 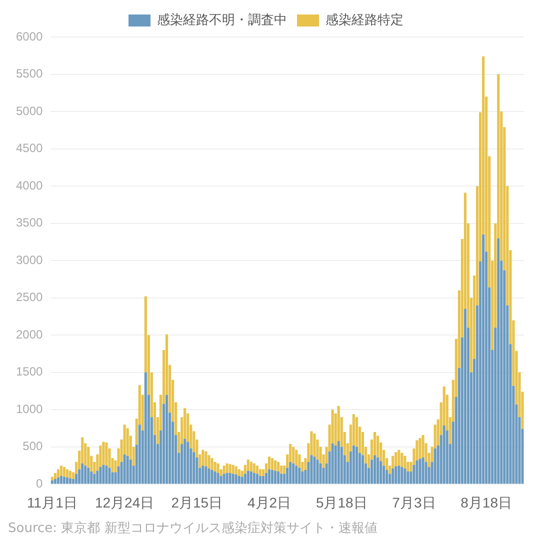 I want to click on y-tick-label: 2500, so click(x=30, y=297).